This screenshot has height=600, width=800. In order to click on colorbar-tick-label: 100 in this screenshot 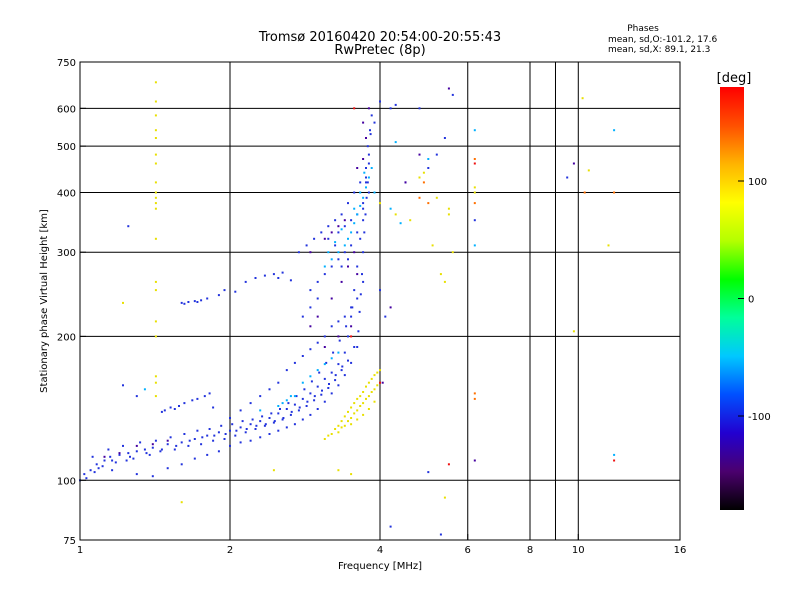, I will do `click(757, 182)`.